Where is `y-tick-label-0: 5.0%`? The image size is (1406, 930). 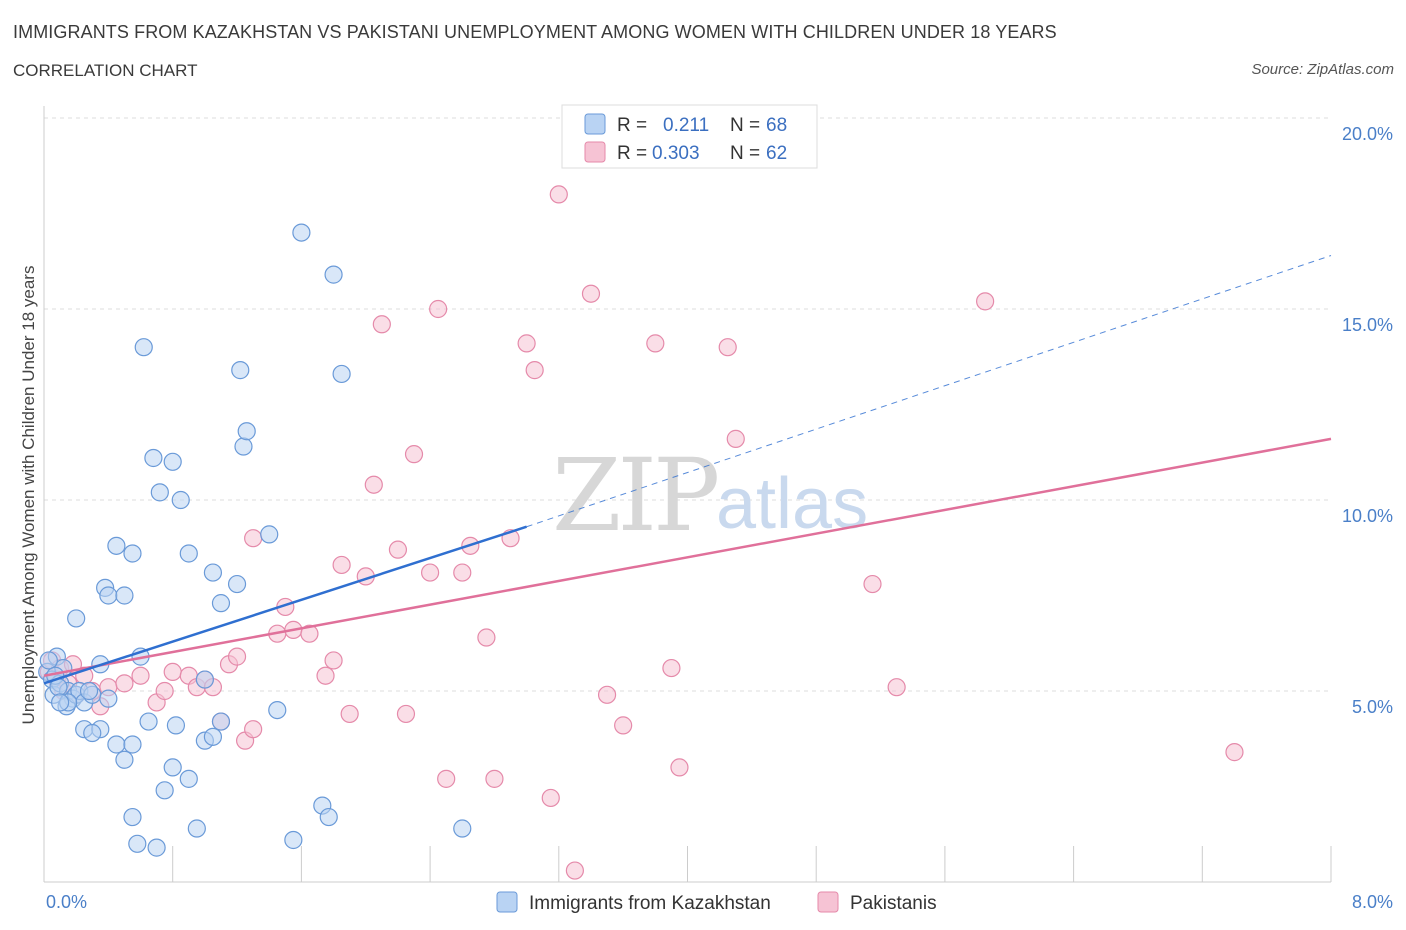 y-tick-label-0: 5.0% is located at coordinates (1372, 707).